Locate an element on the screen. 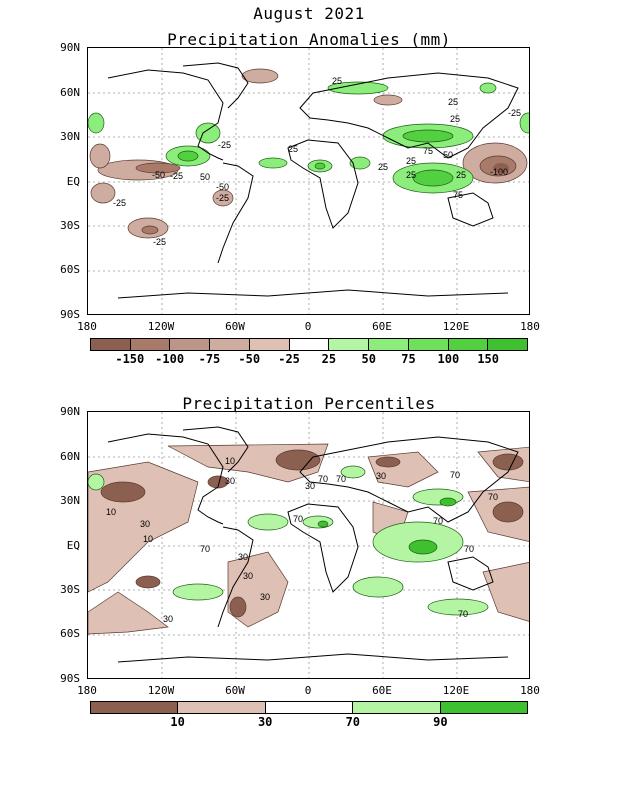 This screenshot has width=618, height=800. colorbar-label: -50 is located at coordinates (249, 359).